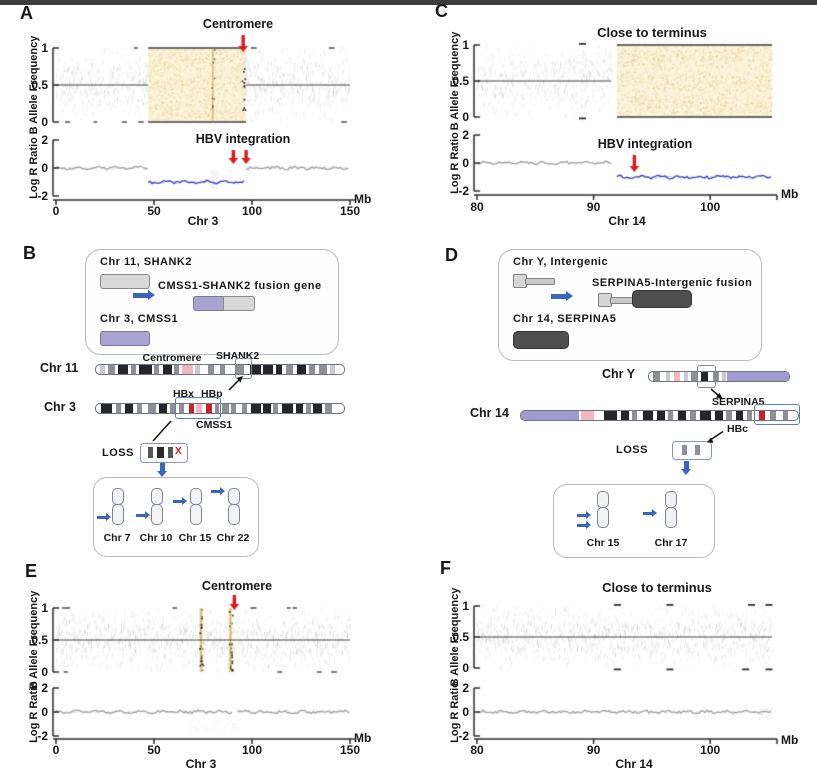 Image resolution: width=817 pixels, height=776 pixels. I want to click on close-to-terminus-annotation: Close to terminus, so click(652, 32).